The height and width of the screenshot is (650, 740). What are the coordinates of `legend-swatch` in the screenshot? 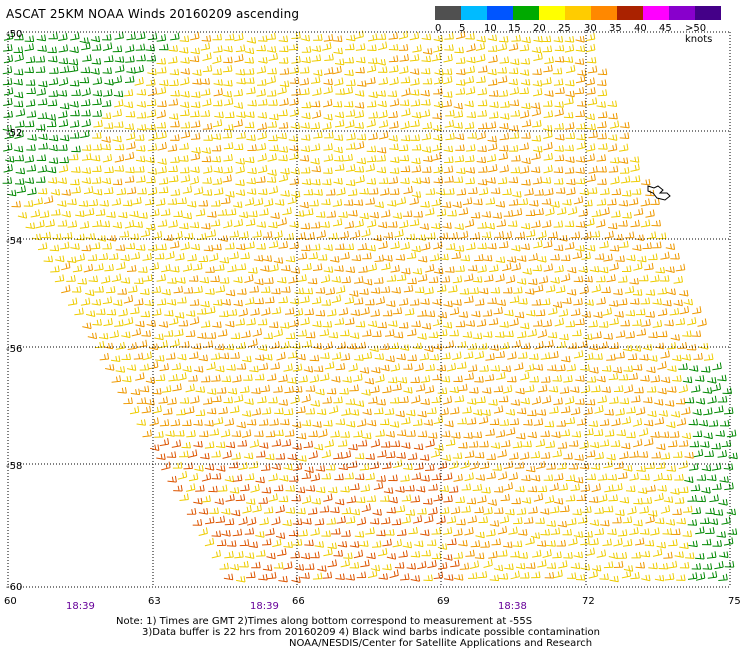 It's located at (474, 13).